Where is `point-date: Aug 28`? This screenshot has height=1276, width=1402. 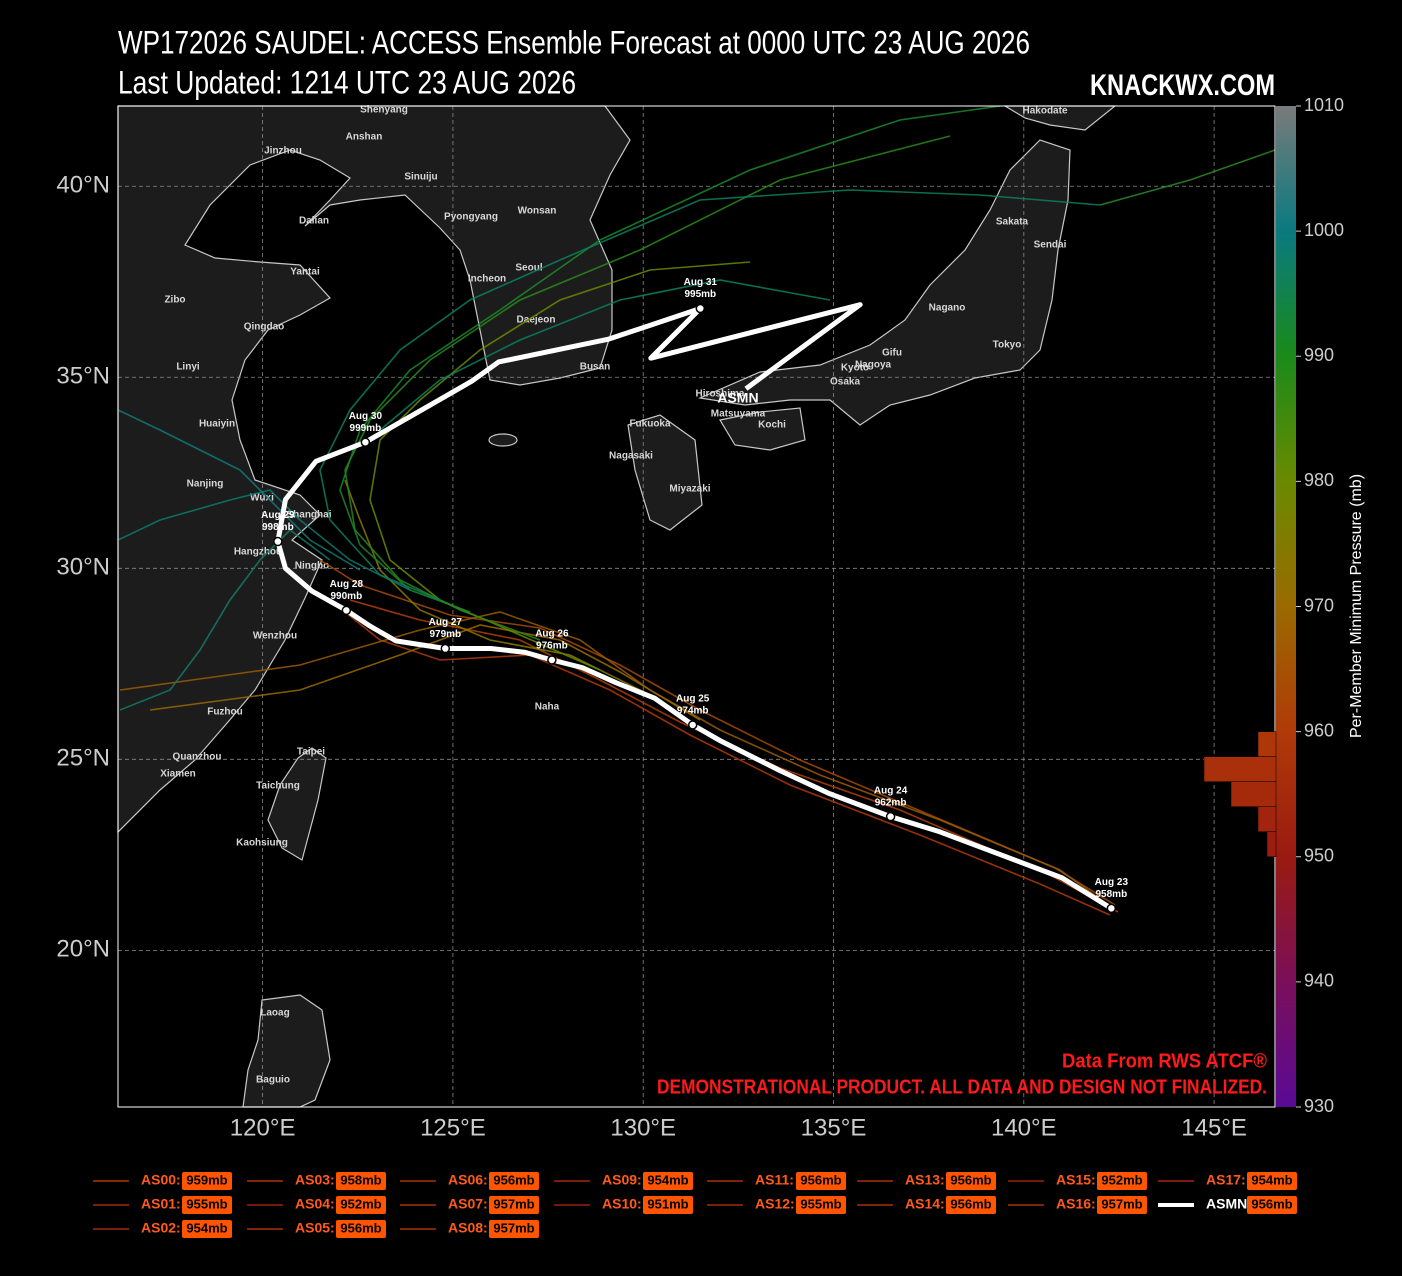 point-date: Aug 28 is located at coordinates (347, 584).